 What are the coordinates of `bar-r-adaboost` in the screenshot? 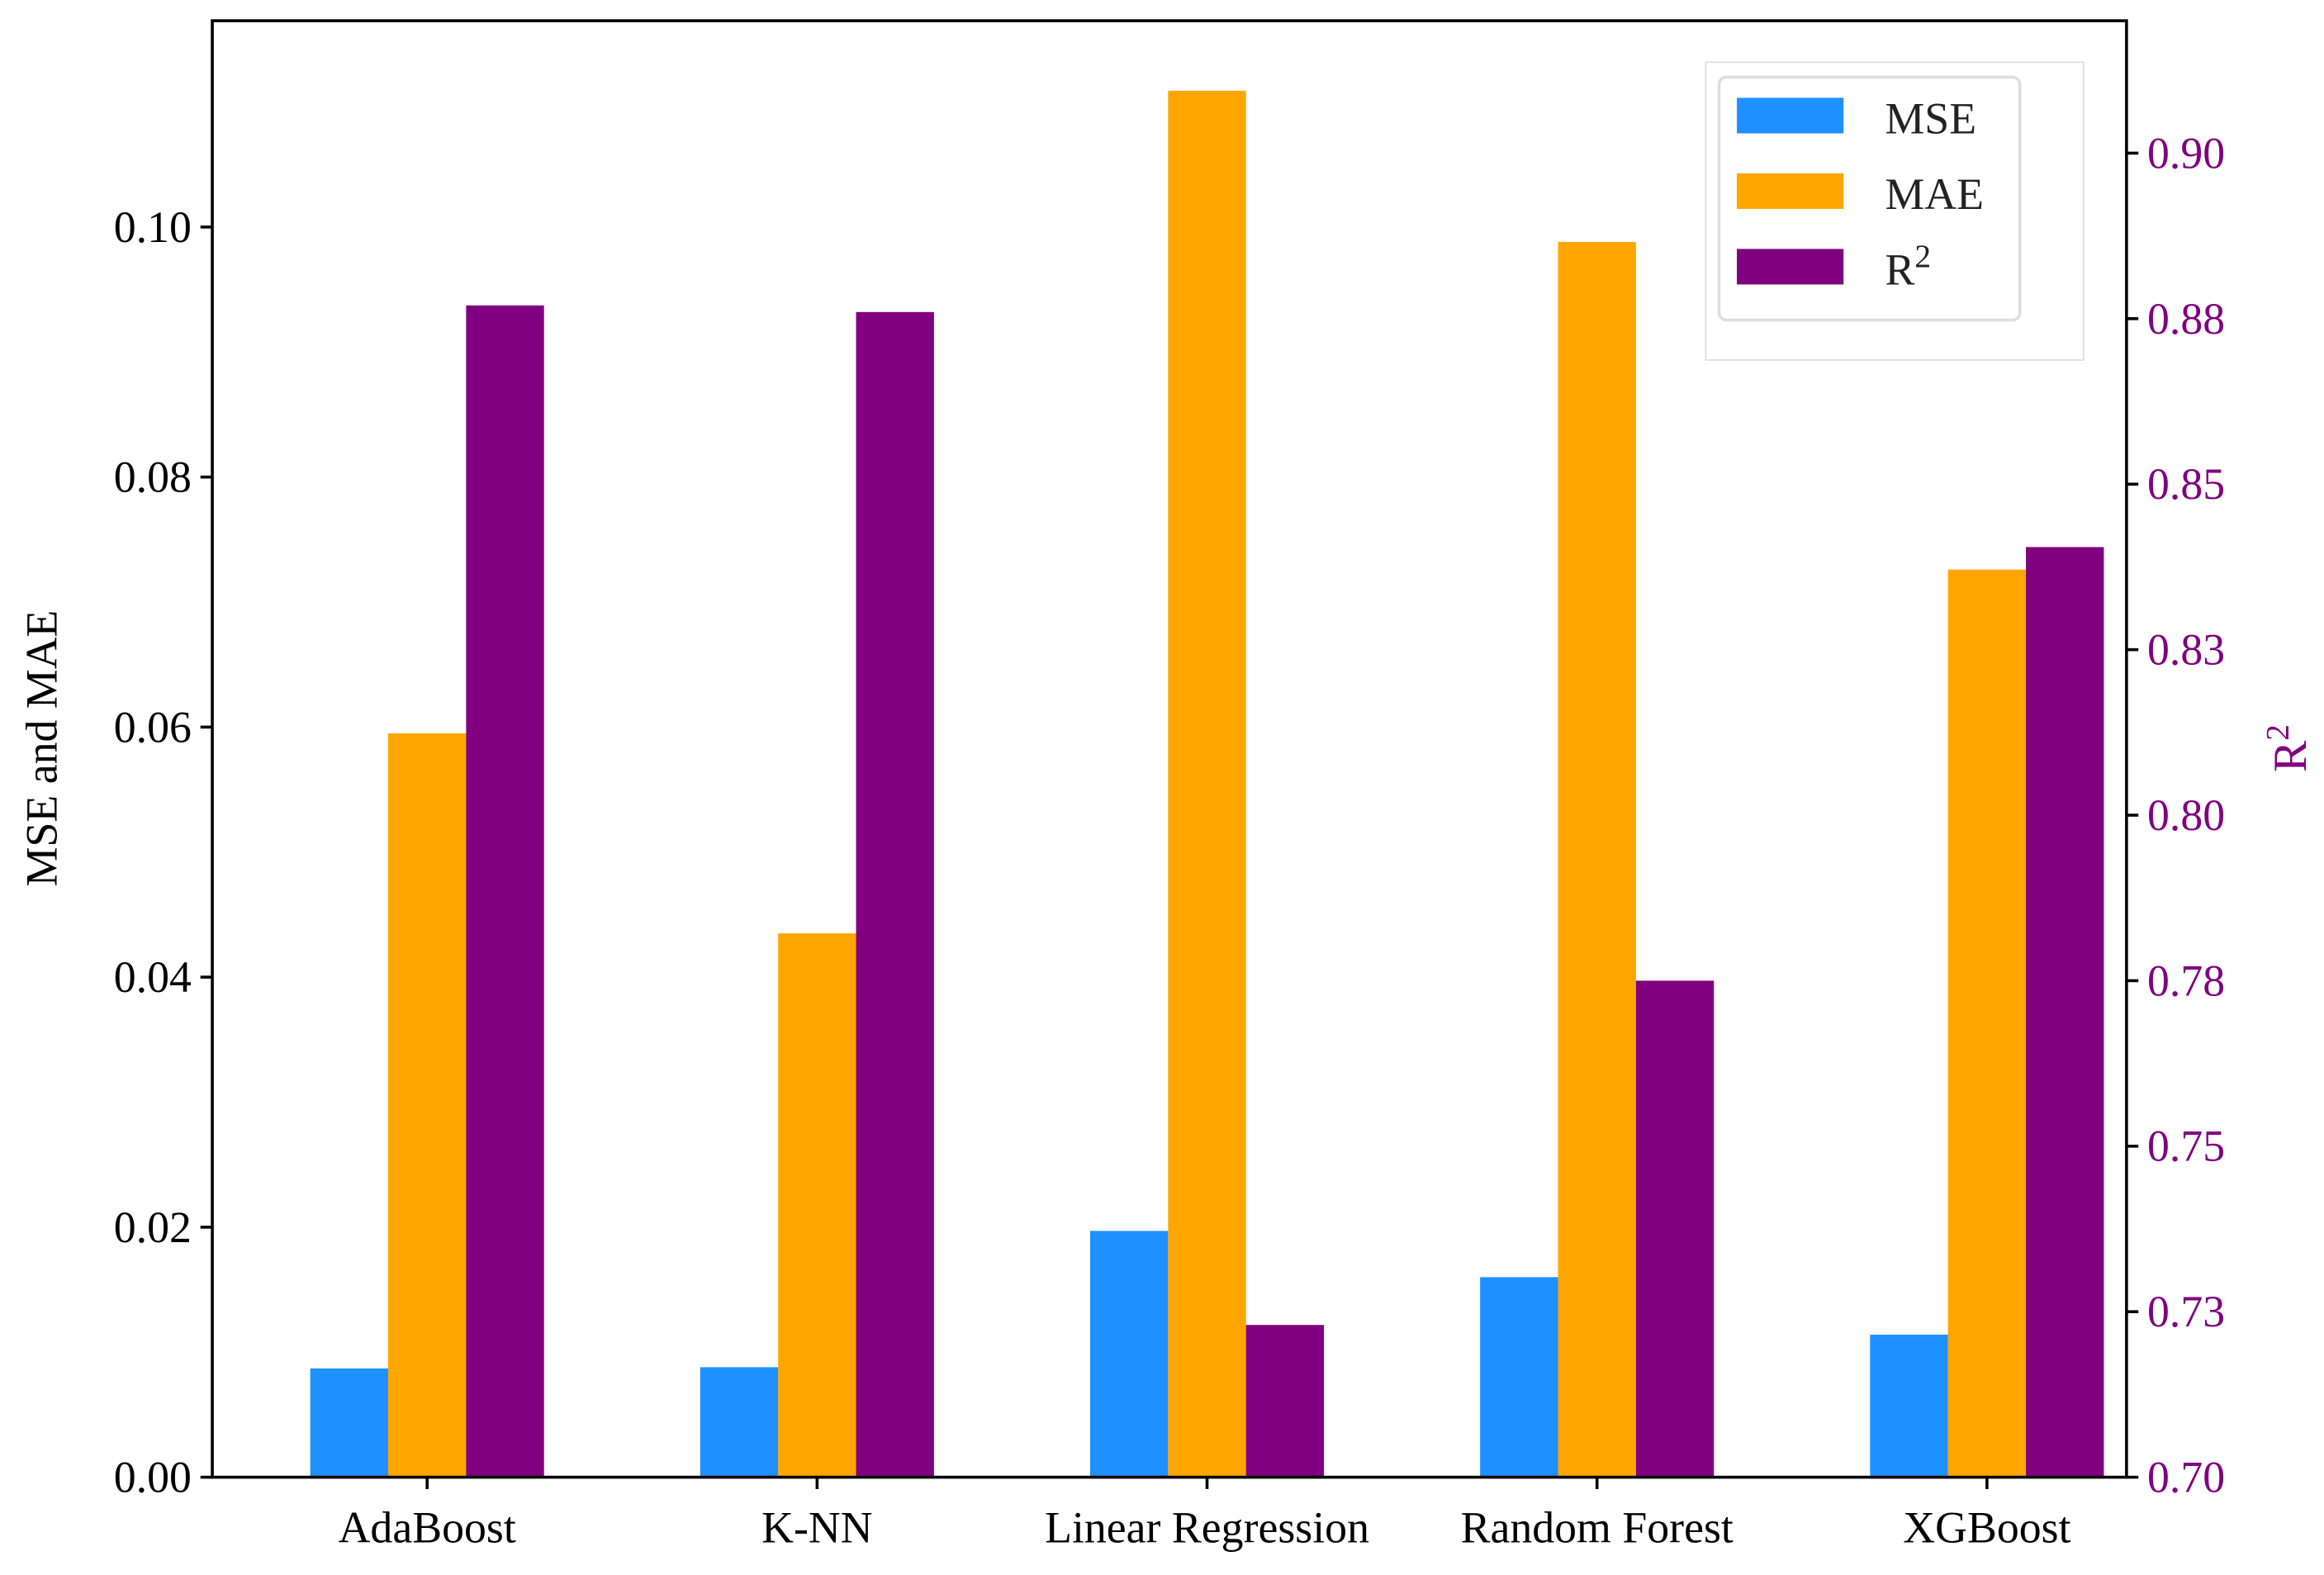 It's located at (505, 891).